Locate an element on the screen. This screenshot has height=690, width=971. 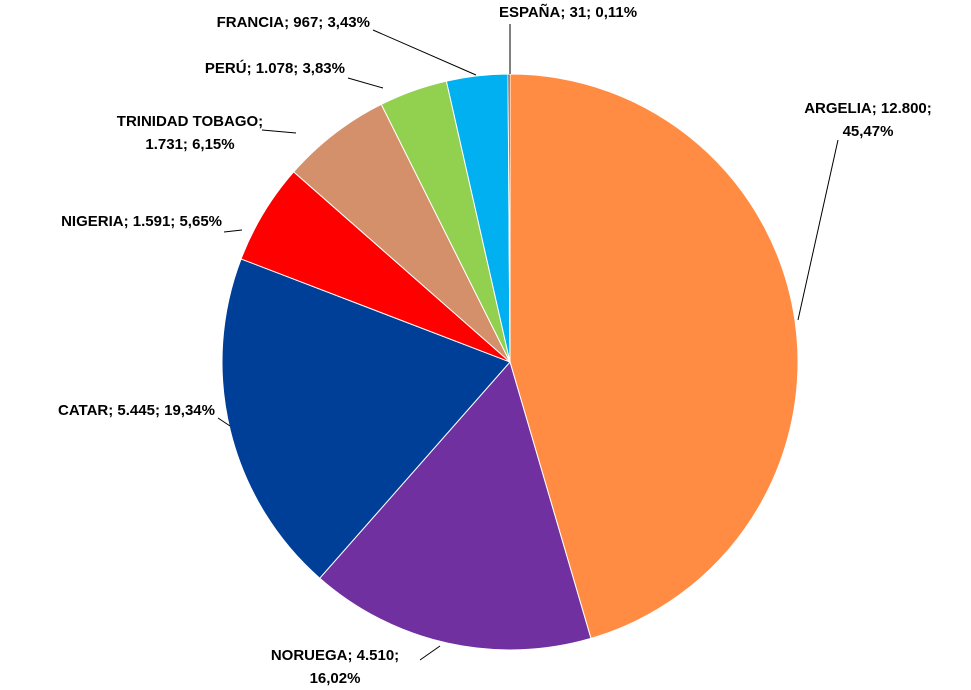
data-label-line: PERÚ; 1.078; 3,83% is located at coordinates (275, 68).